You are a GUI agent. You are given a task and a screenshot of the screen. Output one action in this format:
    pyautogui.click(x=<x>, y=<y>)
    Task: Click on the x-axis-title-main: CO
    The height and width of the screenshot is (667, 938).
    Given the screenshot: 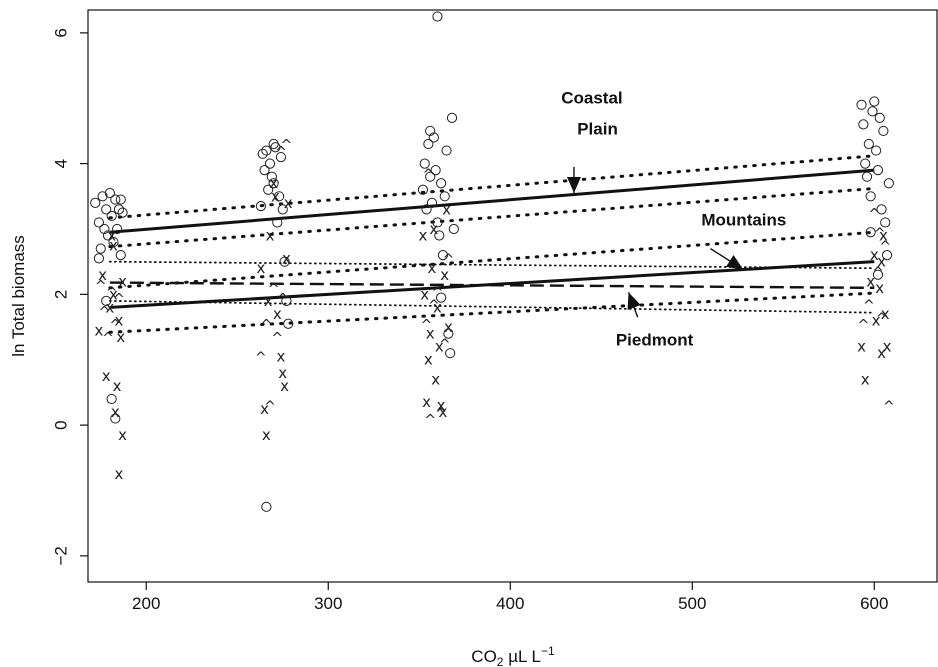 What is the action you would take?
    pyautogui.click(x=484, y=656)
    